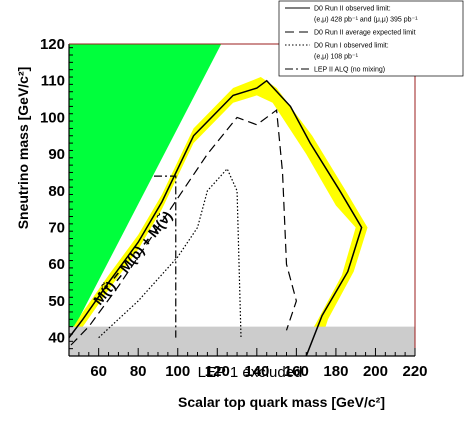 This screenshot has width=464, height=448. I want to click on x-tick-label: 80, so click(138, 371).